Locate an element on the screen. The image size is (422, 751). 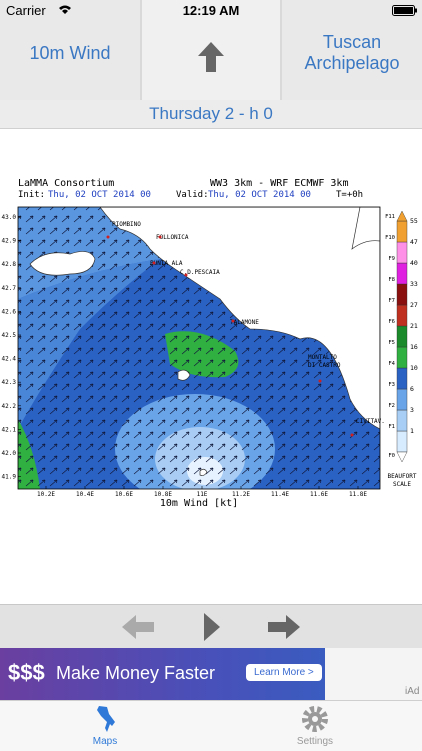
wifi-icon is located at coordinates (65, 9).